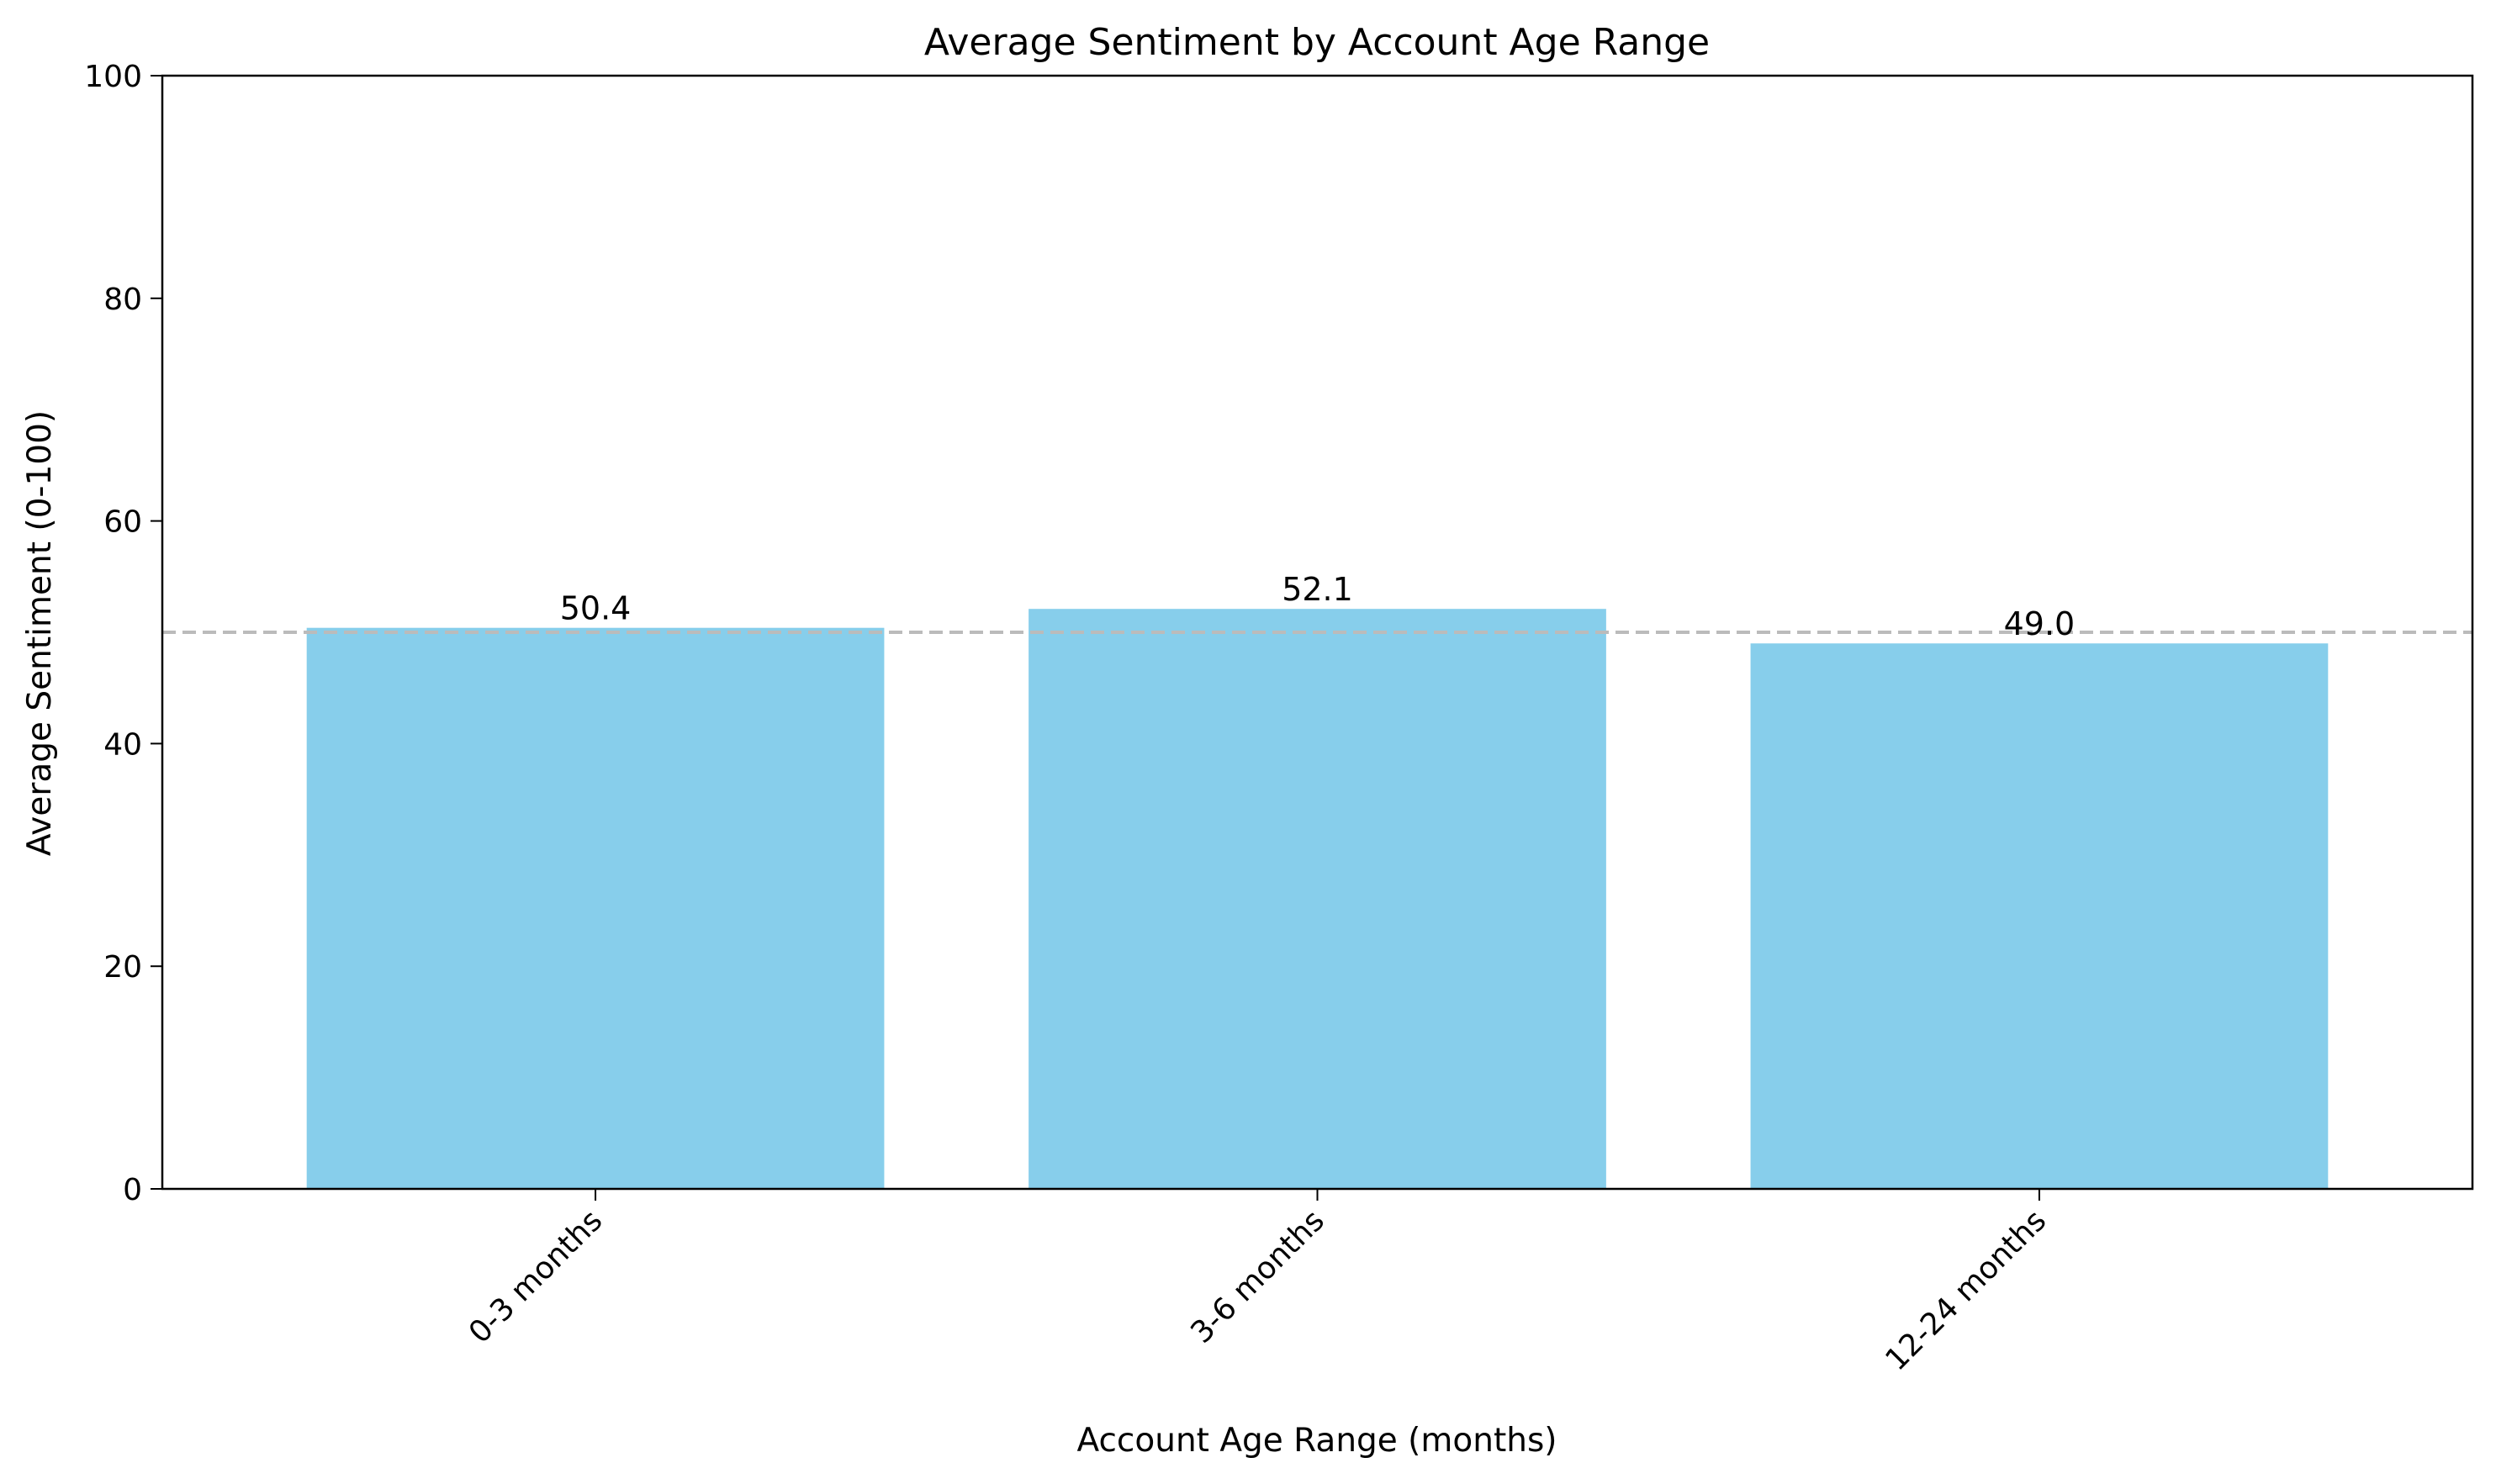  I want to click on data-labels-layer: 50.4 52.1 49.0, so click(1317, 606).